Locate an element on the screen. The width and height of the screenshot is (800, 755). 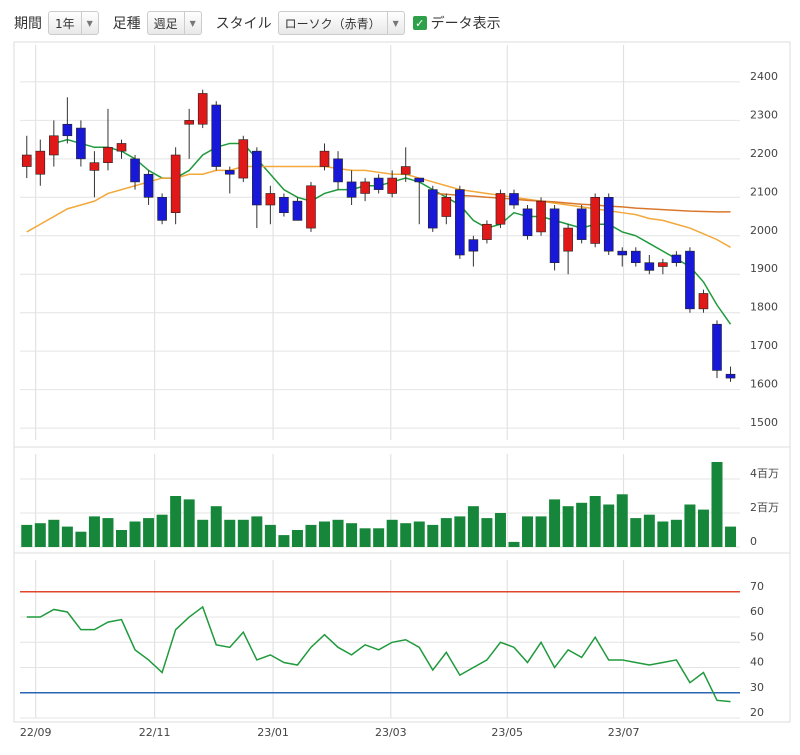
toolbar: 期間 1年 ▼ 足種 週足 ▼ スタイル ローソク（赤青） ▼ ✓ データ表示 is located at coordinates (250, 23).